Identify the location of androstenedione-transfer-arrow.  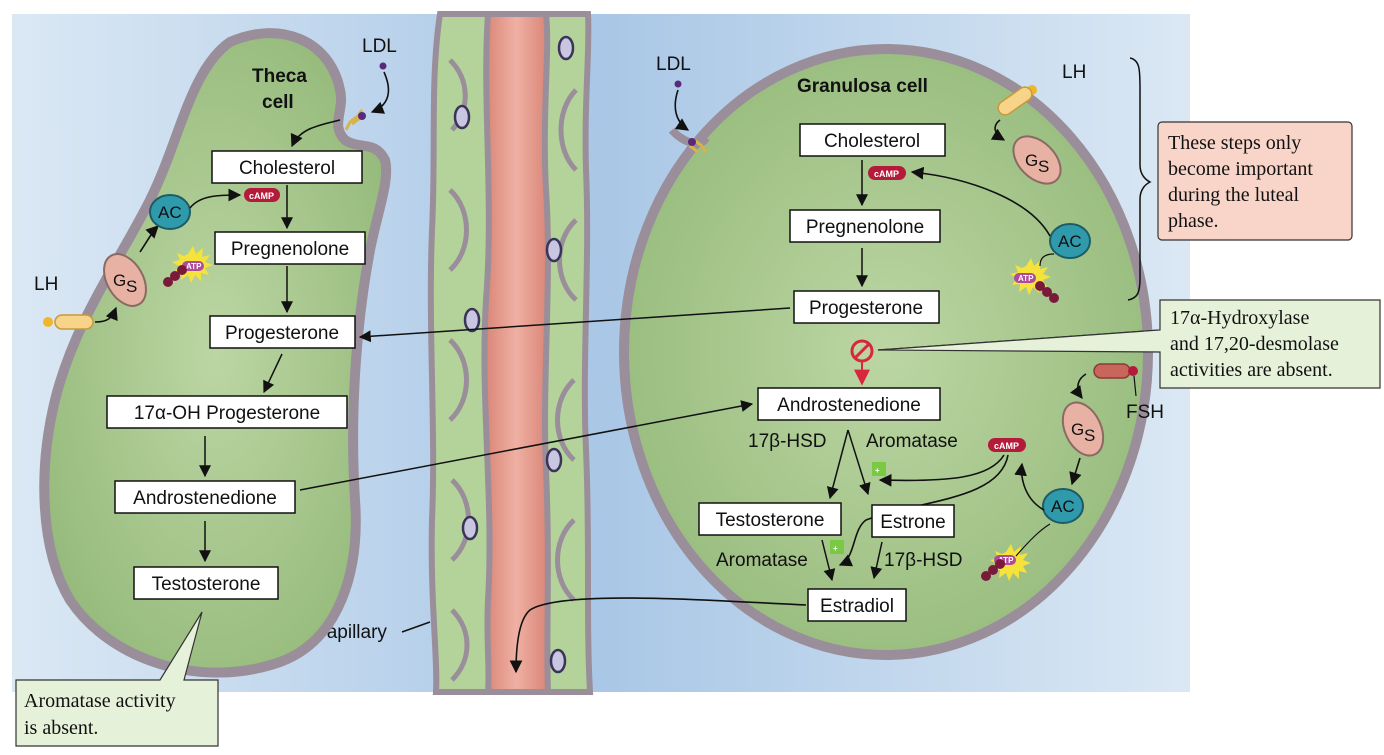
(526, 445).